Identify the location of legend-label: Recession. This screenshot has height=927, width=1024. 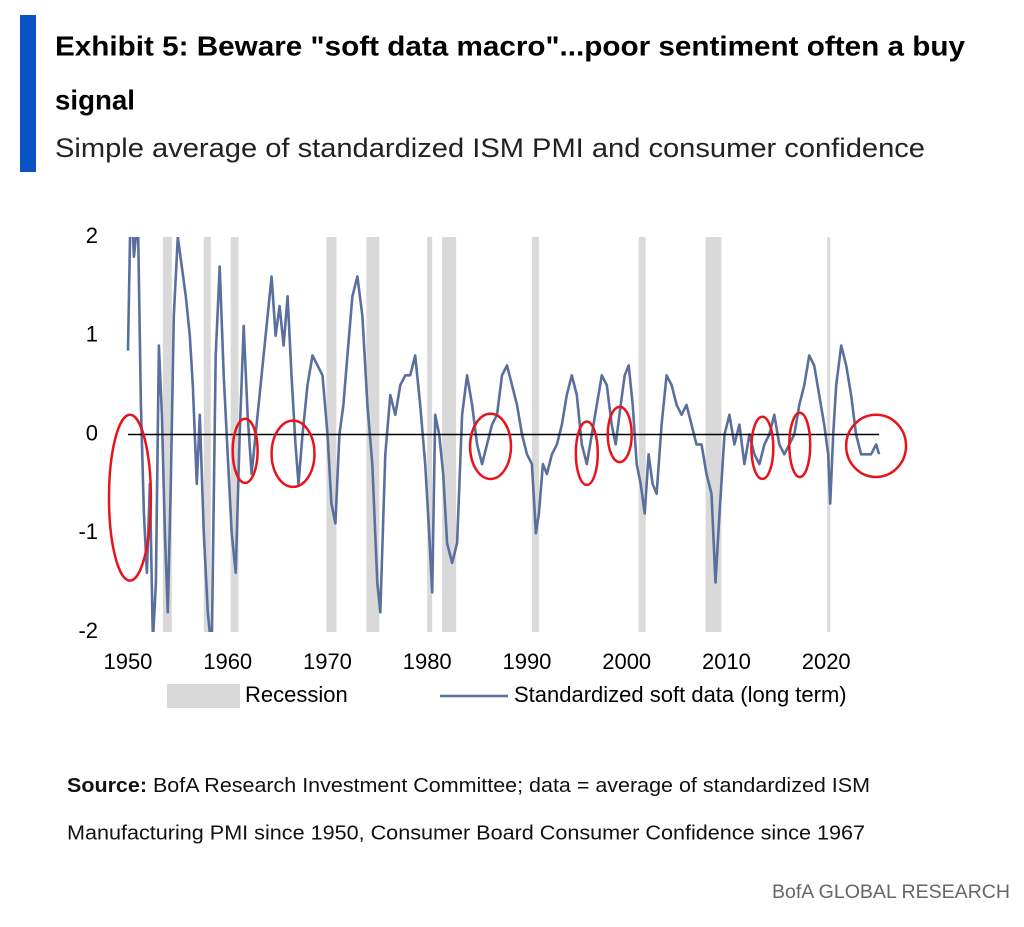
(296, 694).